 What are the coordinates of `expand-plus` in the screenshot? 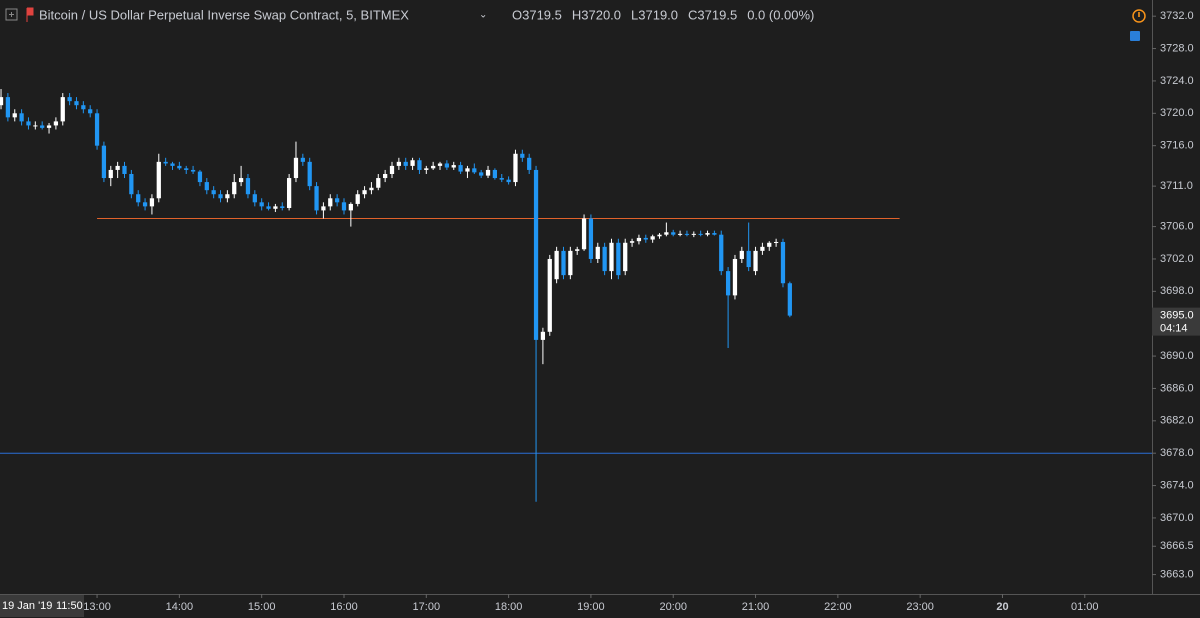 It's located at (11, 14).